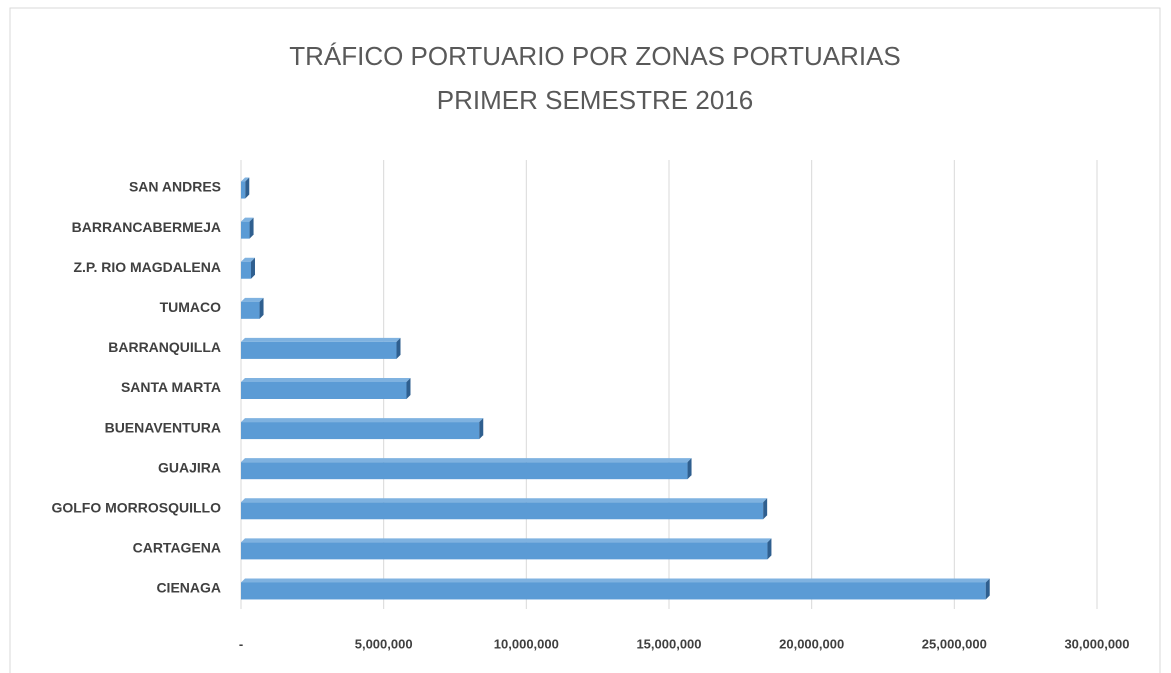  Describe the element at coordinates (136, 507) in the screenshot. I see `y-tick-label: GOLFO MORROSQUILLO` at that location.